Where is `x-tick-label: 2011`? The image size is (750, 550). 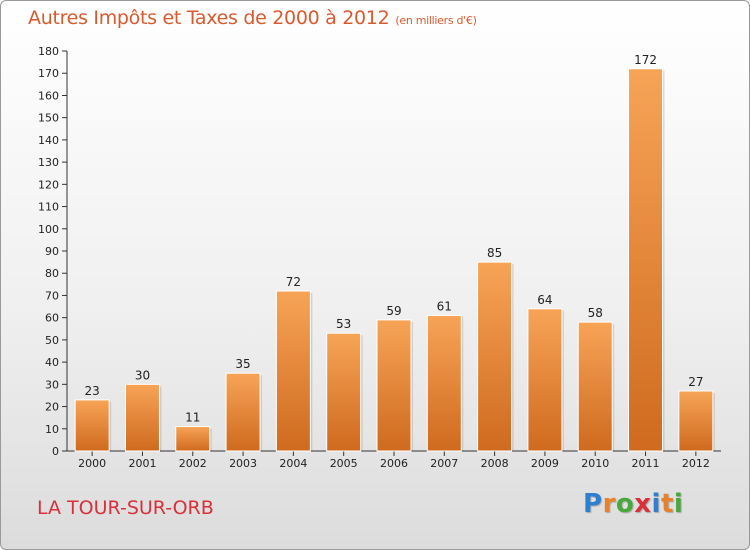 x-tick-label: 2011 is located at coordinates (646, 463).